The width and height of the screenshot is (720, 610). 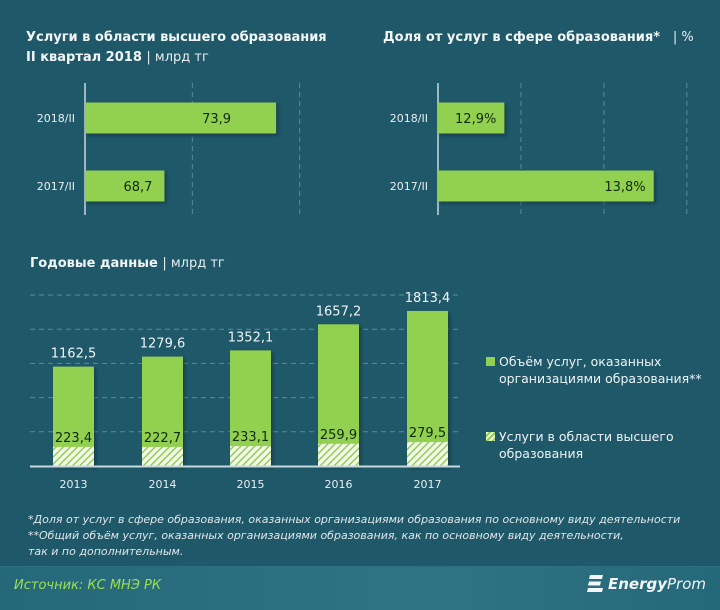 I want to click on legend-item-higher-ed-line1: Услуги в области высшего, so click(x=586, y=436).